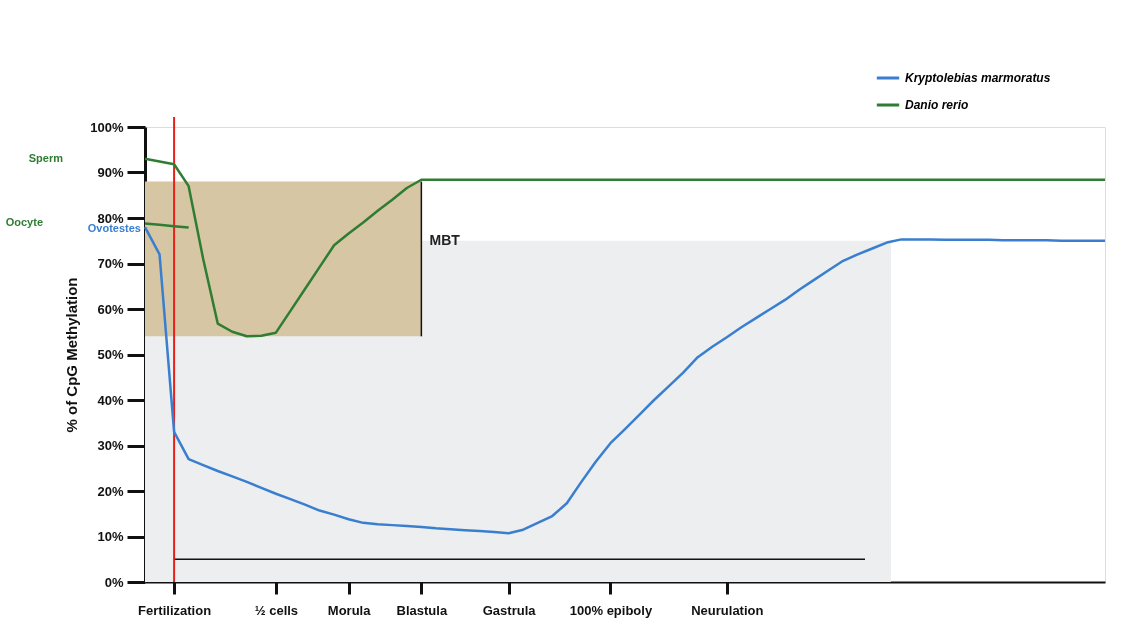  I want to click on x-tick-label: Blastula, so click(422, 610).